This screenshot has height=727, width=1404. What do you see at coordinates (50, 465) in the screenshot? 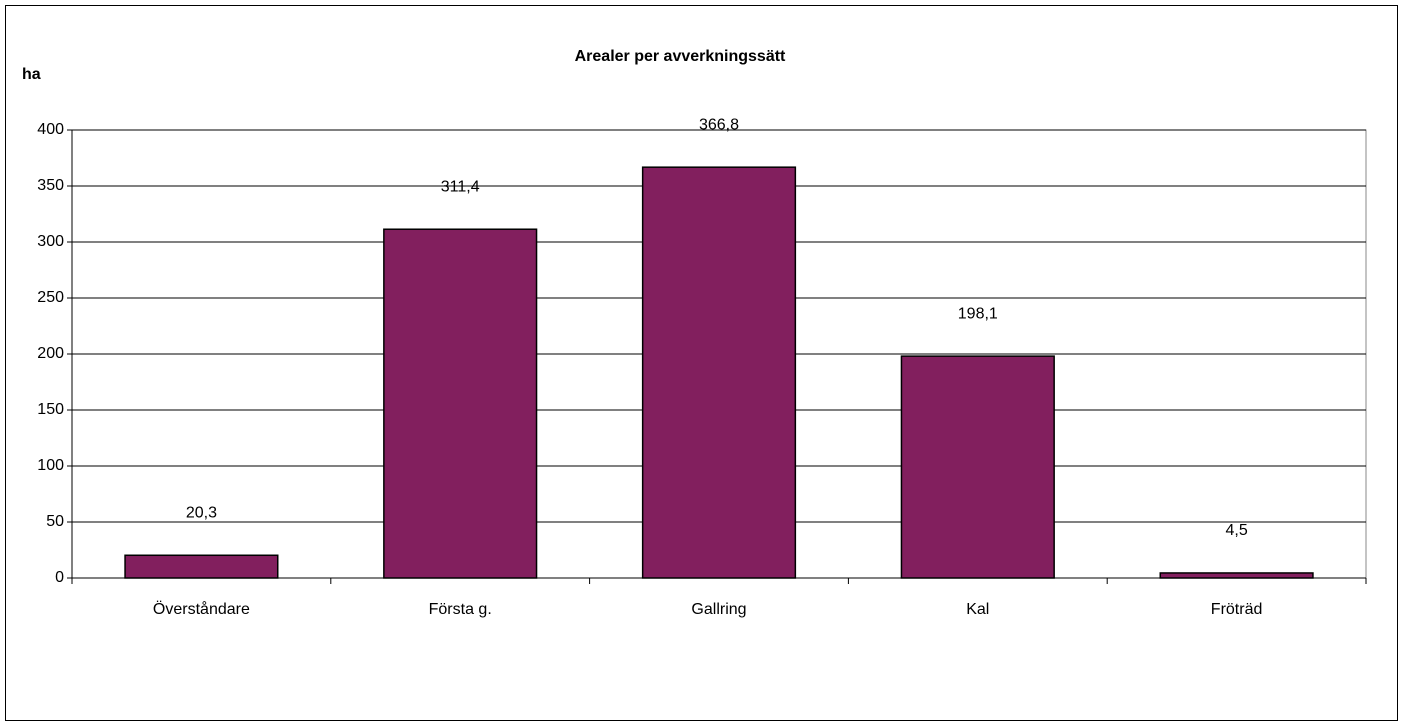
I see `y-tick-label: 100` at bounding box center [50, 465].